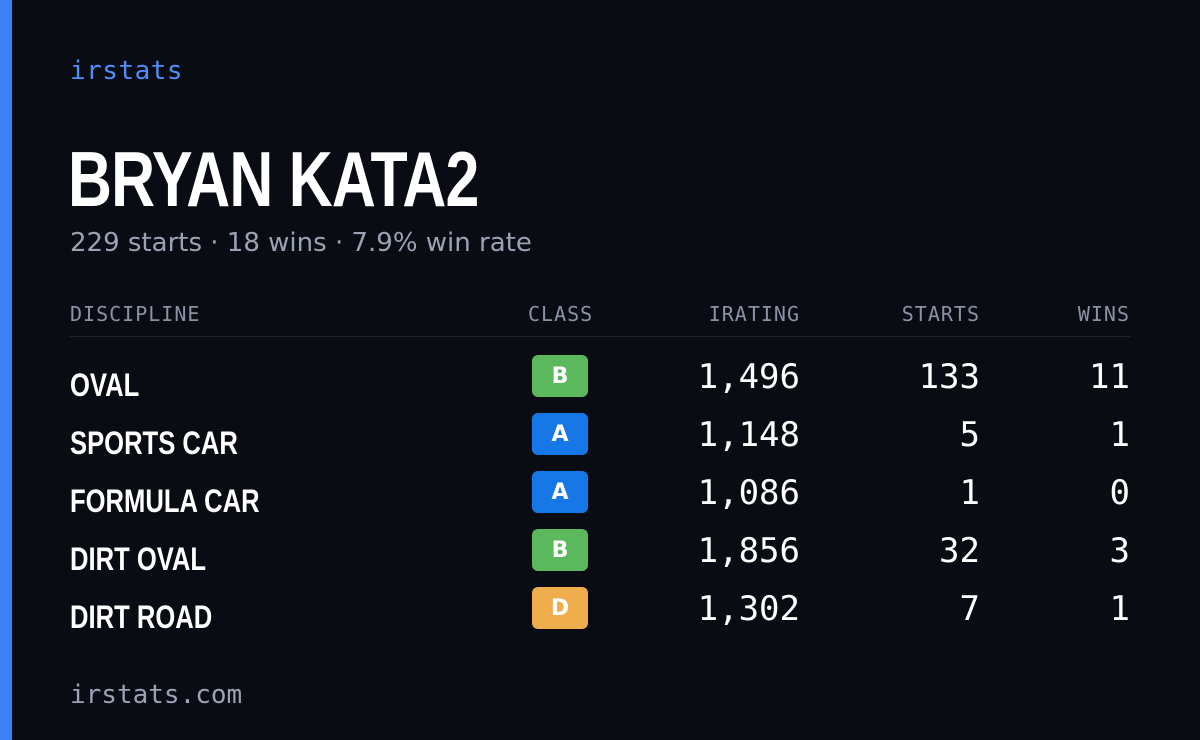 The height and width of the screenshot is (740, 1200). I want to click on header-discipline: DISCIPLINE, so click(135, 314).